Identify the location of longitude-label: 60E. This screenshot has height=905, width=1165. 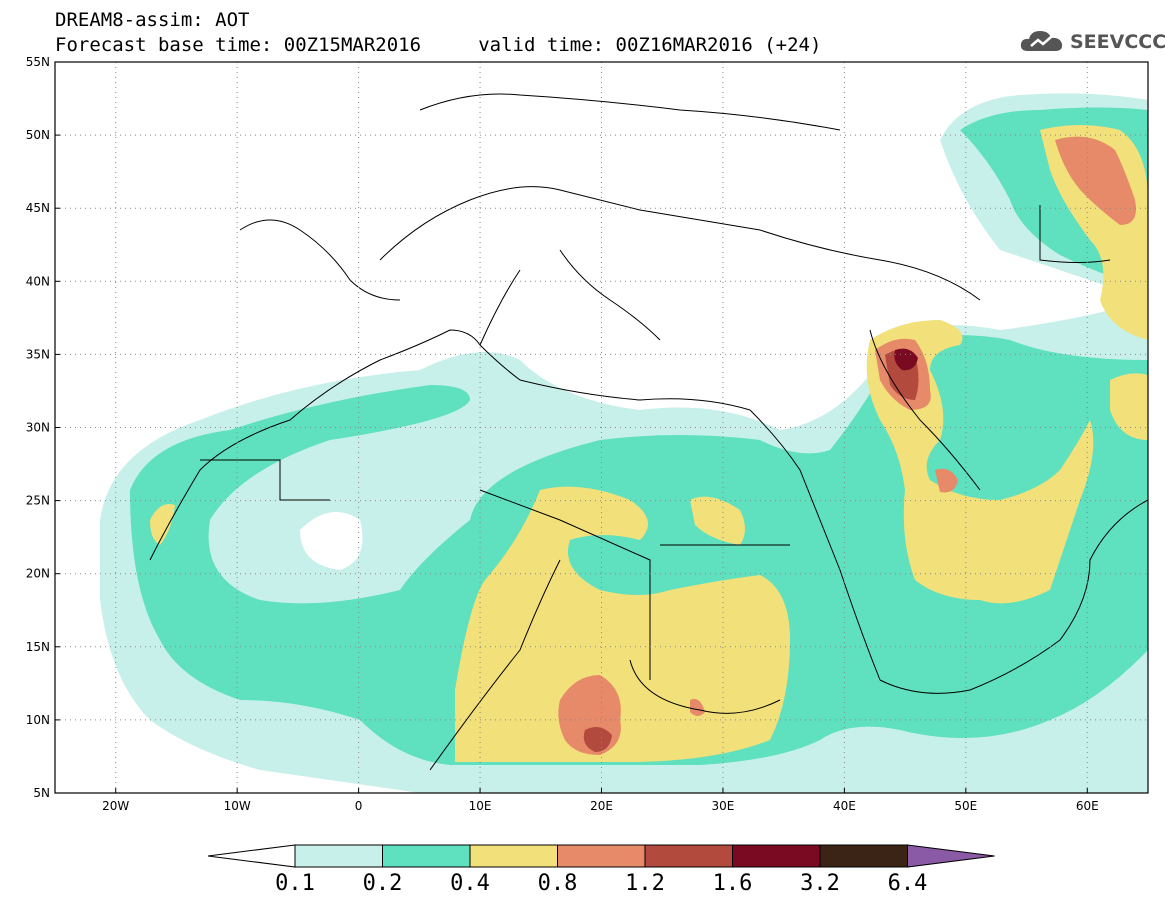
(1087, 806).